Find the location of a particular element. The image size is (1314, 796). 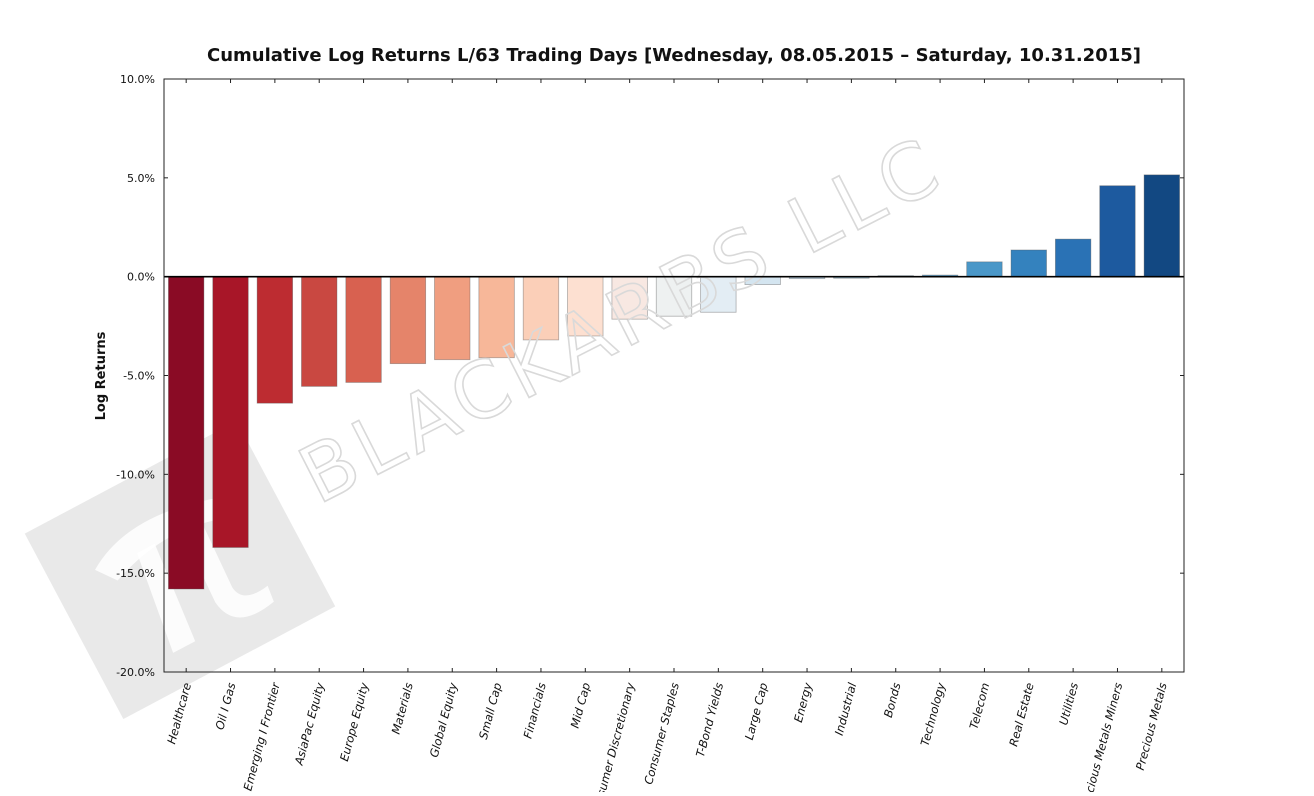

bar-real-estate is located at coordinates (1028, 263).